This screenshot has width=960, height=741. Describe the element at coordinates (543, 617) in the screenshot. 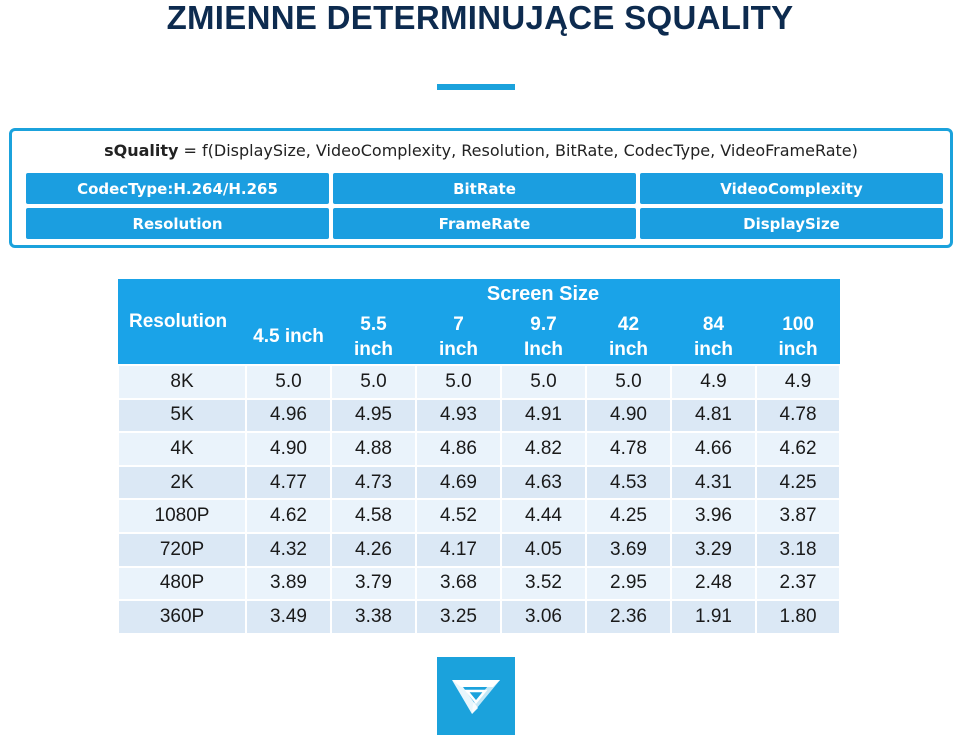

I see `squality-value: 3.06` at that location.